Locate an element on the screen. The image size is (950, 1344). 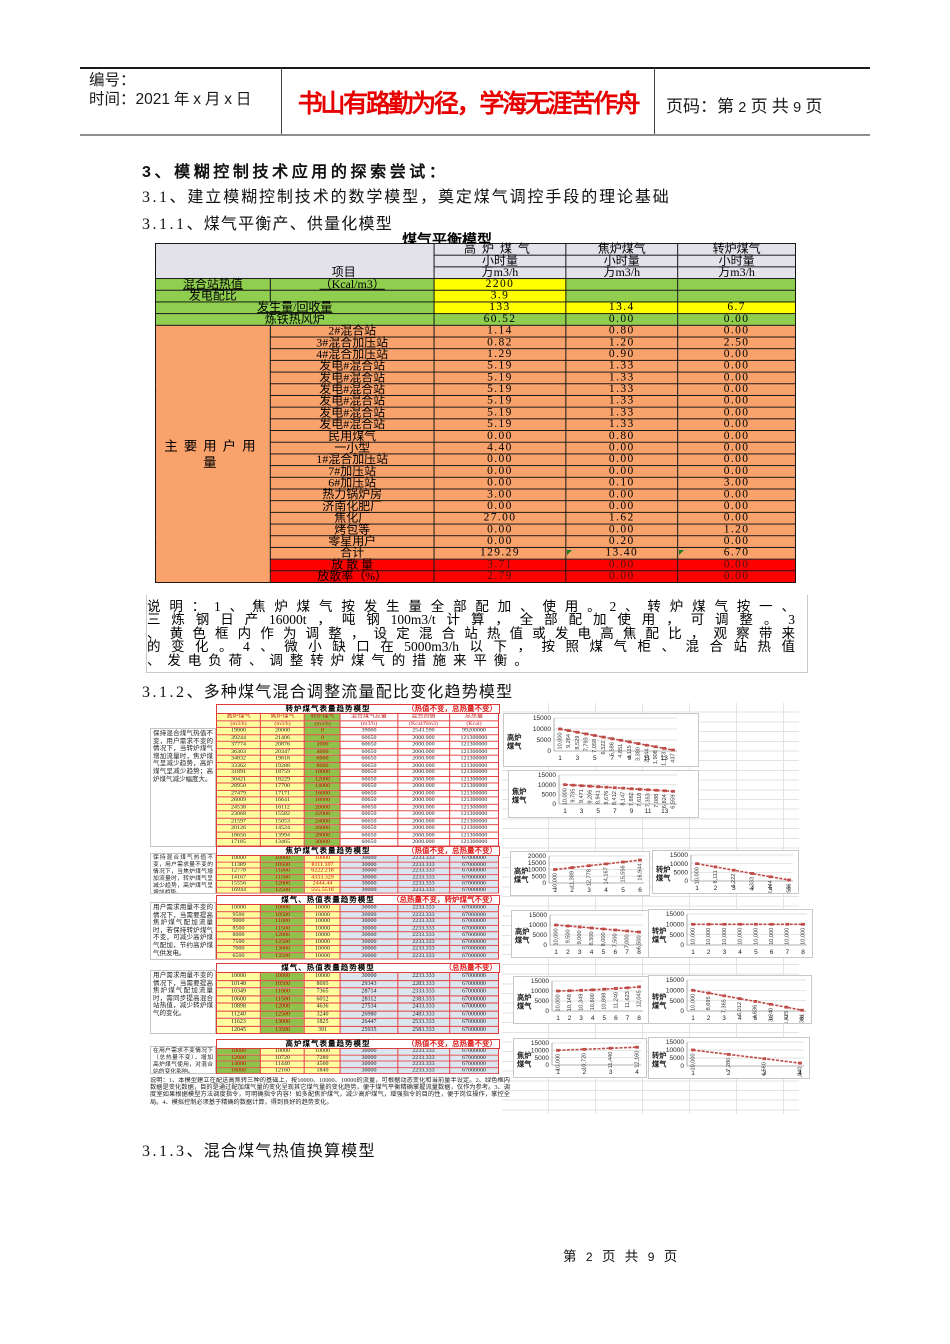
svg-text: 9,206 is located at coordinates (590, 797).